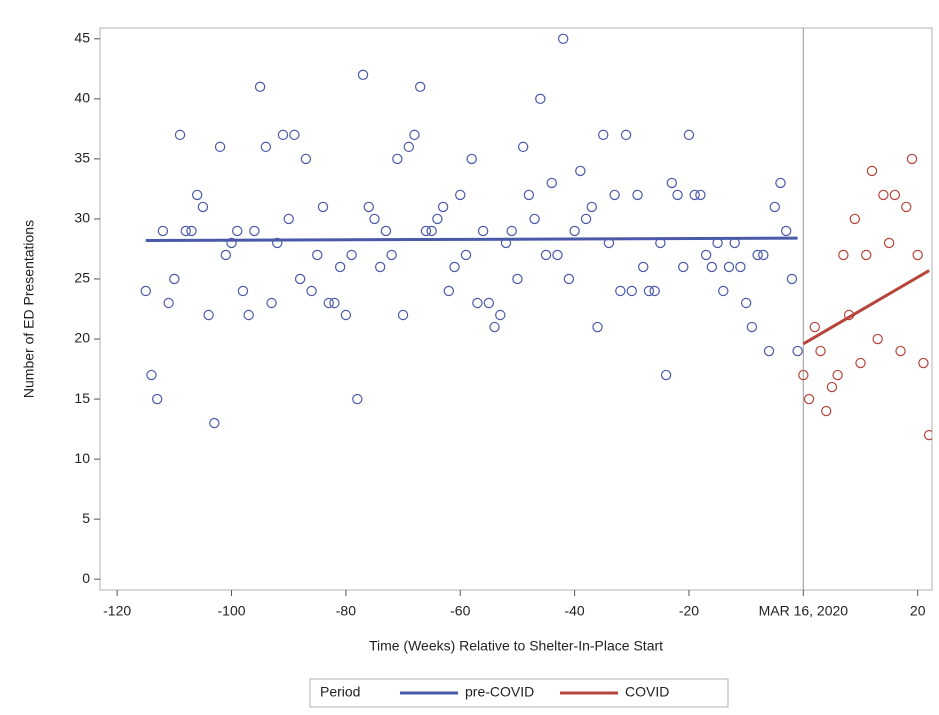 Image resolution: width=939 pixels, height=715 pixels. I want to click on y-tick-label: 45, so click(82, 38).